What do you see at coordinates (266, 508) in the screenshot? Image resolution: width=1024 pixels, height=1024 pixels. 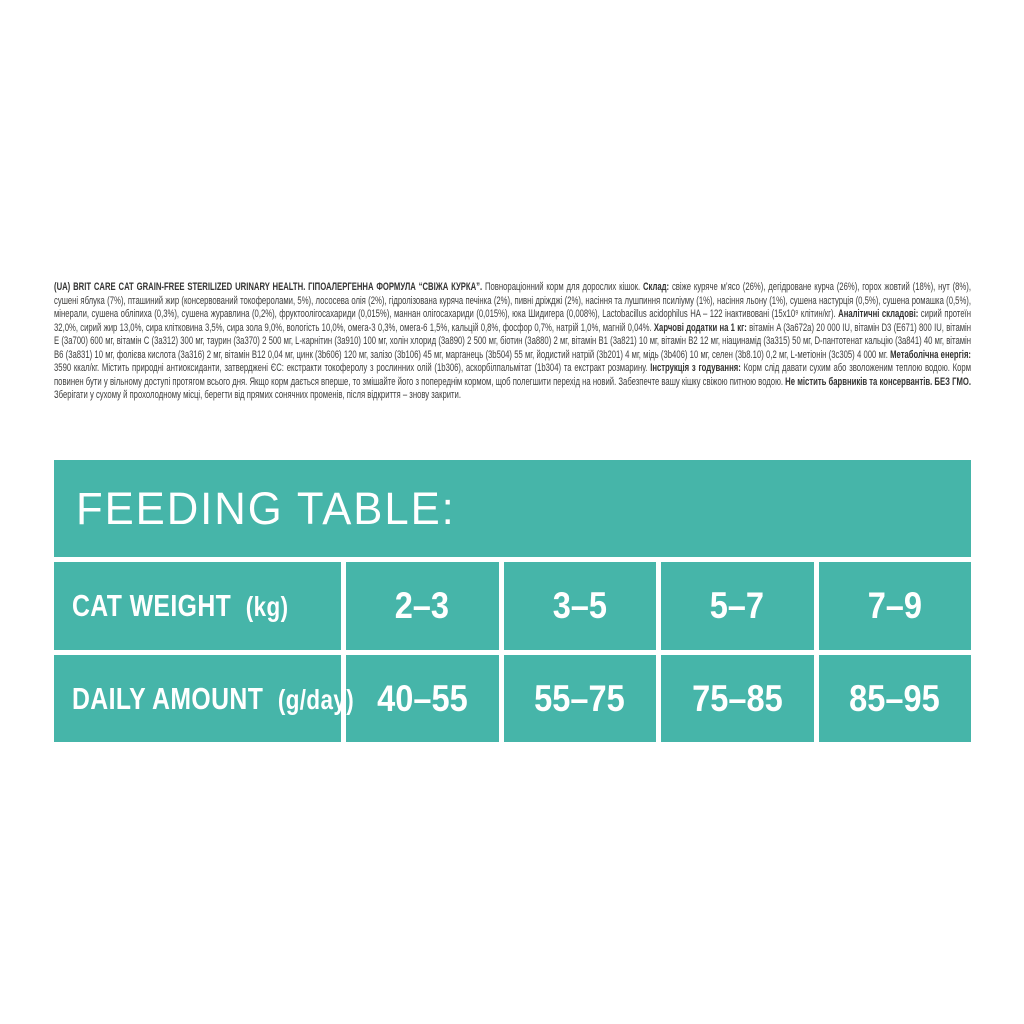 I see `feeding-table-title: FEEDING TABLE:` at bounding box center [266, 508].